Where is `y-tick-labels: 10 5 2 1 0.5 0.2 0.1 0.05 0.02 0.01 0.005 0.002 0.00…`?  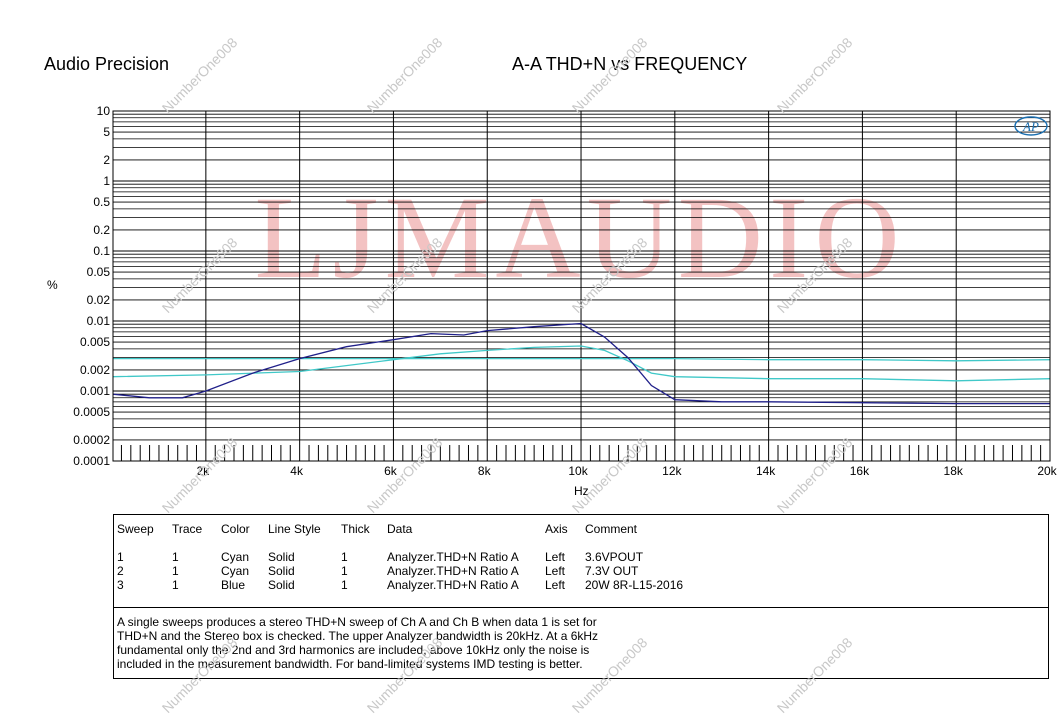 y-tick-labels: 10 5 2 1 0.5 0.2 0.1 0.05 0.02 0.01 0.005 0.002 0.00… is located at coordinates (91, 286).